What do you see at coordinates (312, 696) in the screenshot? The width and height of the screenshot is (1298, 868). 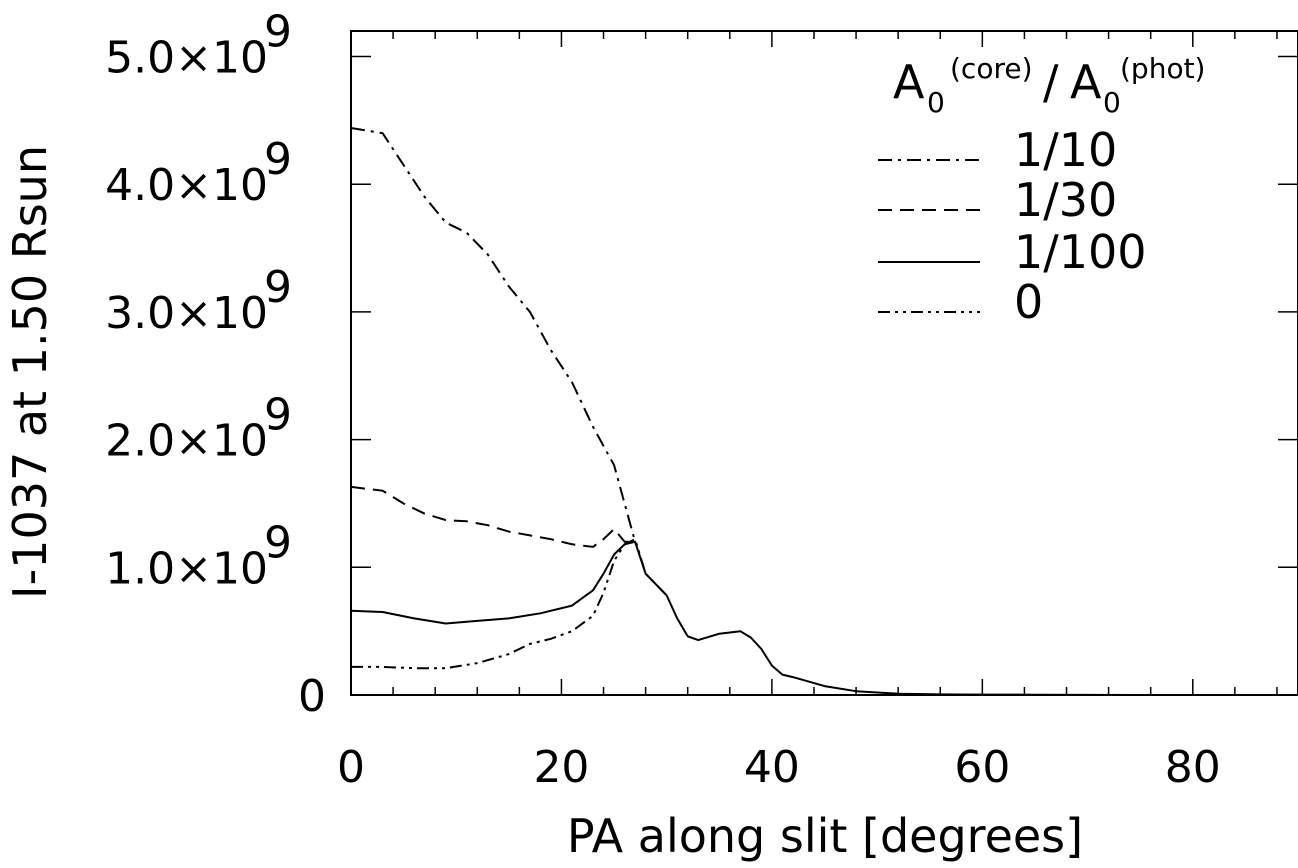 I see `y-tick-label: 0` at bounding box center [312, 696].